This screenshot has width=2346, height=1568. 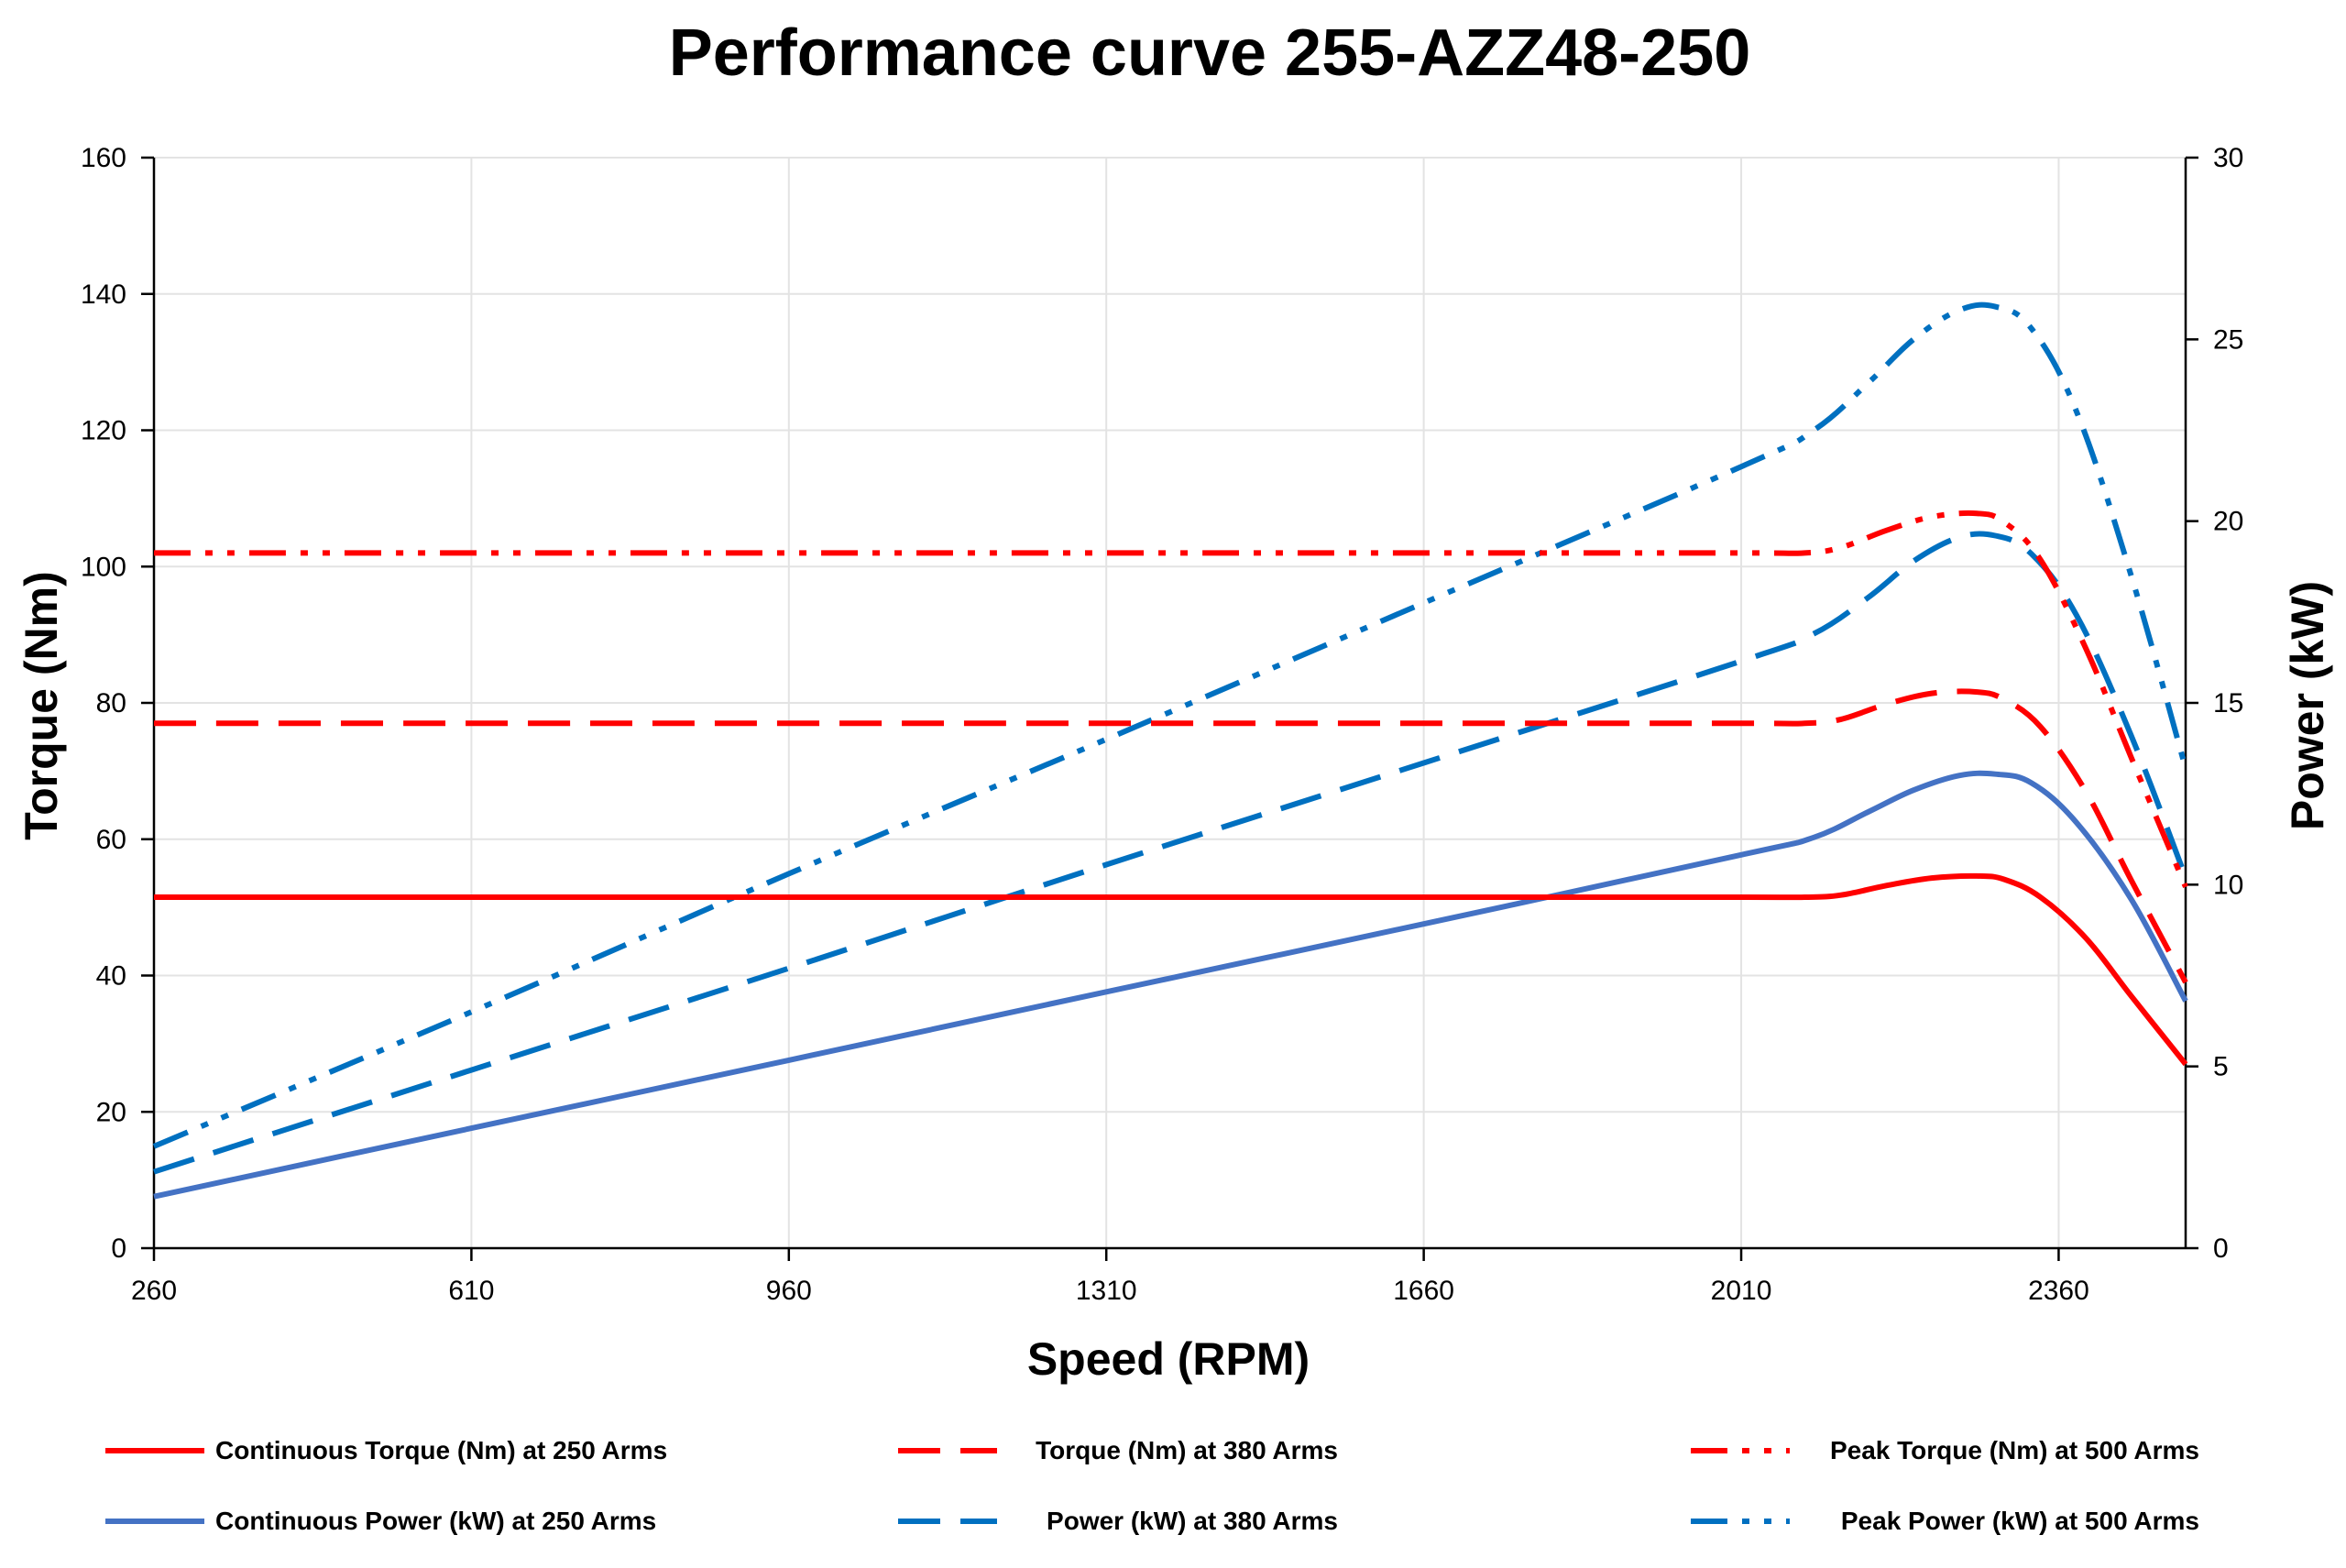 What do you see at coordinates (104, 295) in the screenshot?
I see `y-tick-label: 140` at bounding box center [104, 295].